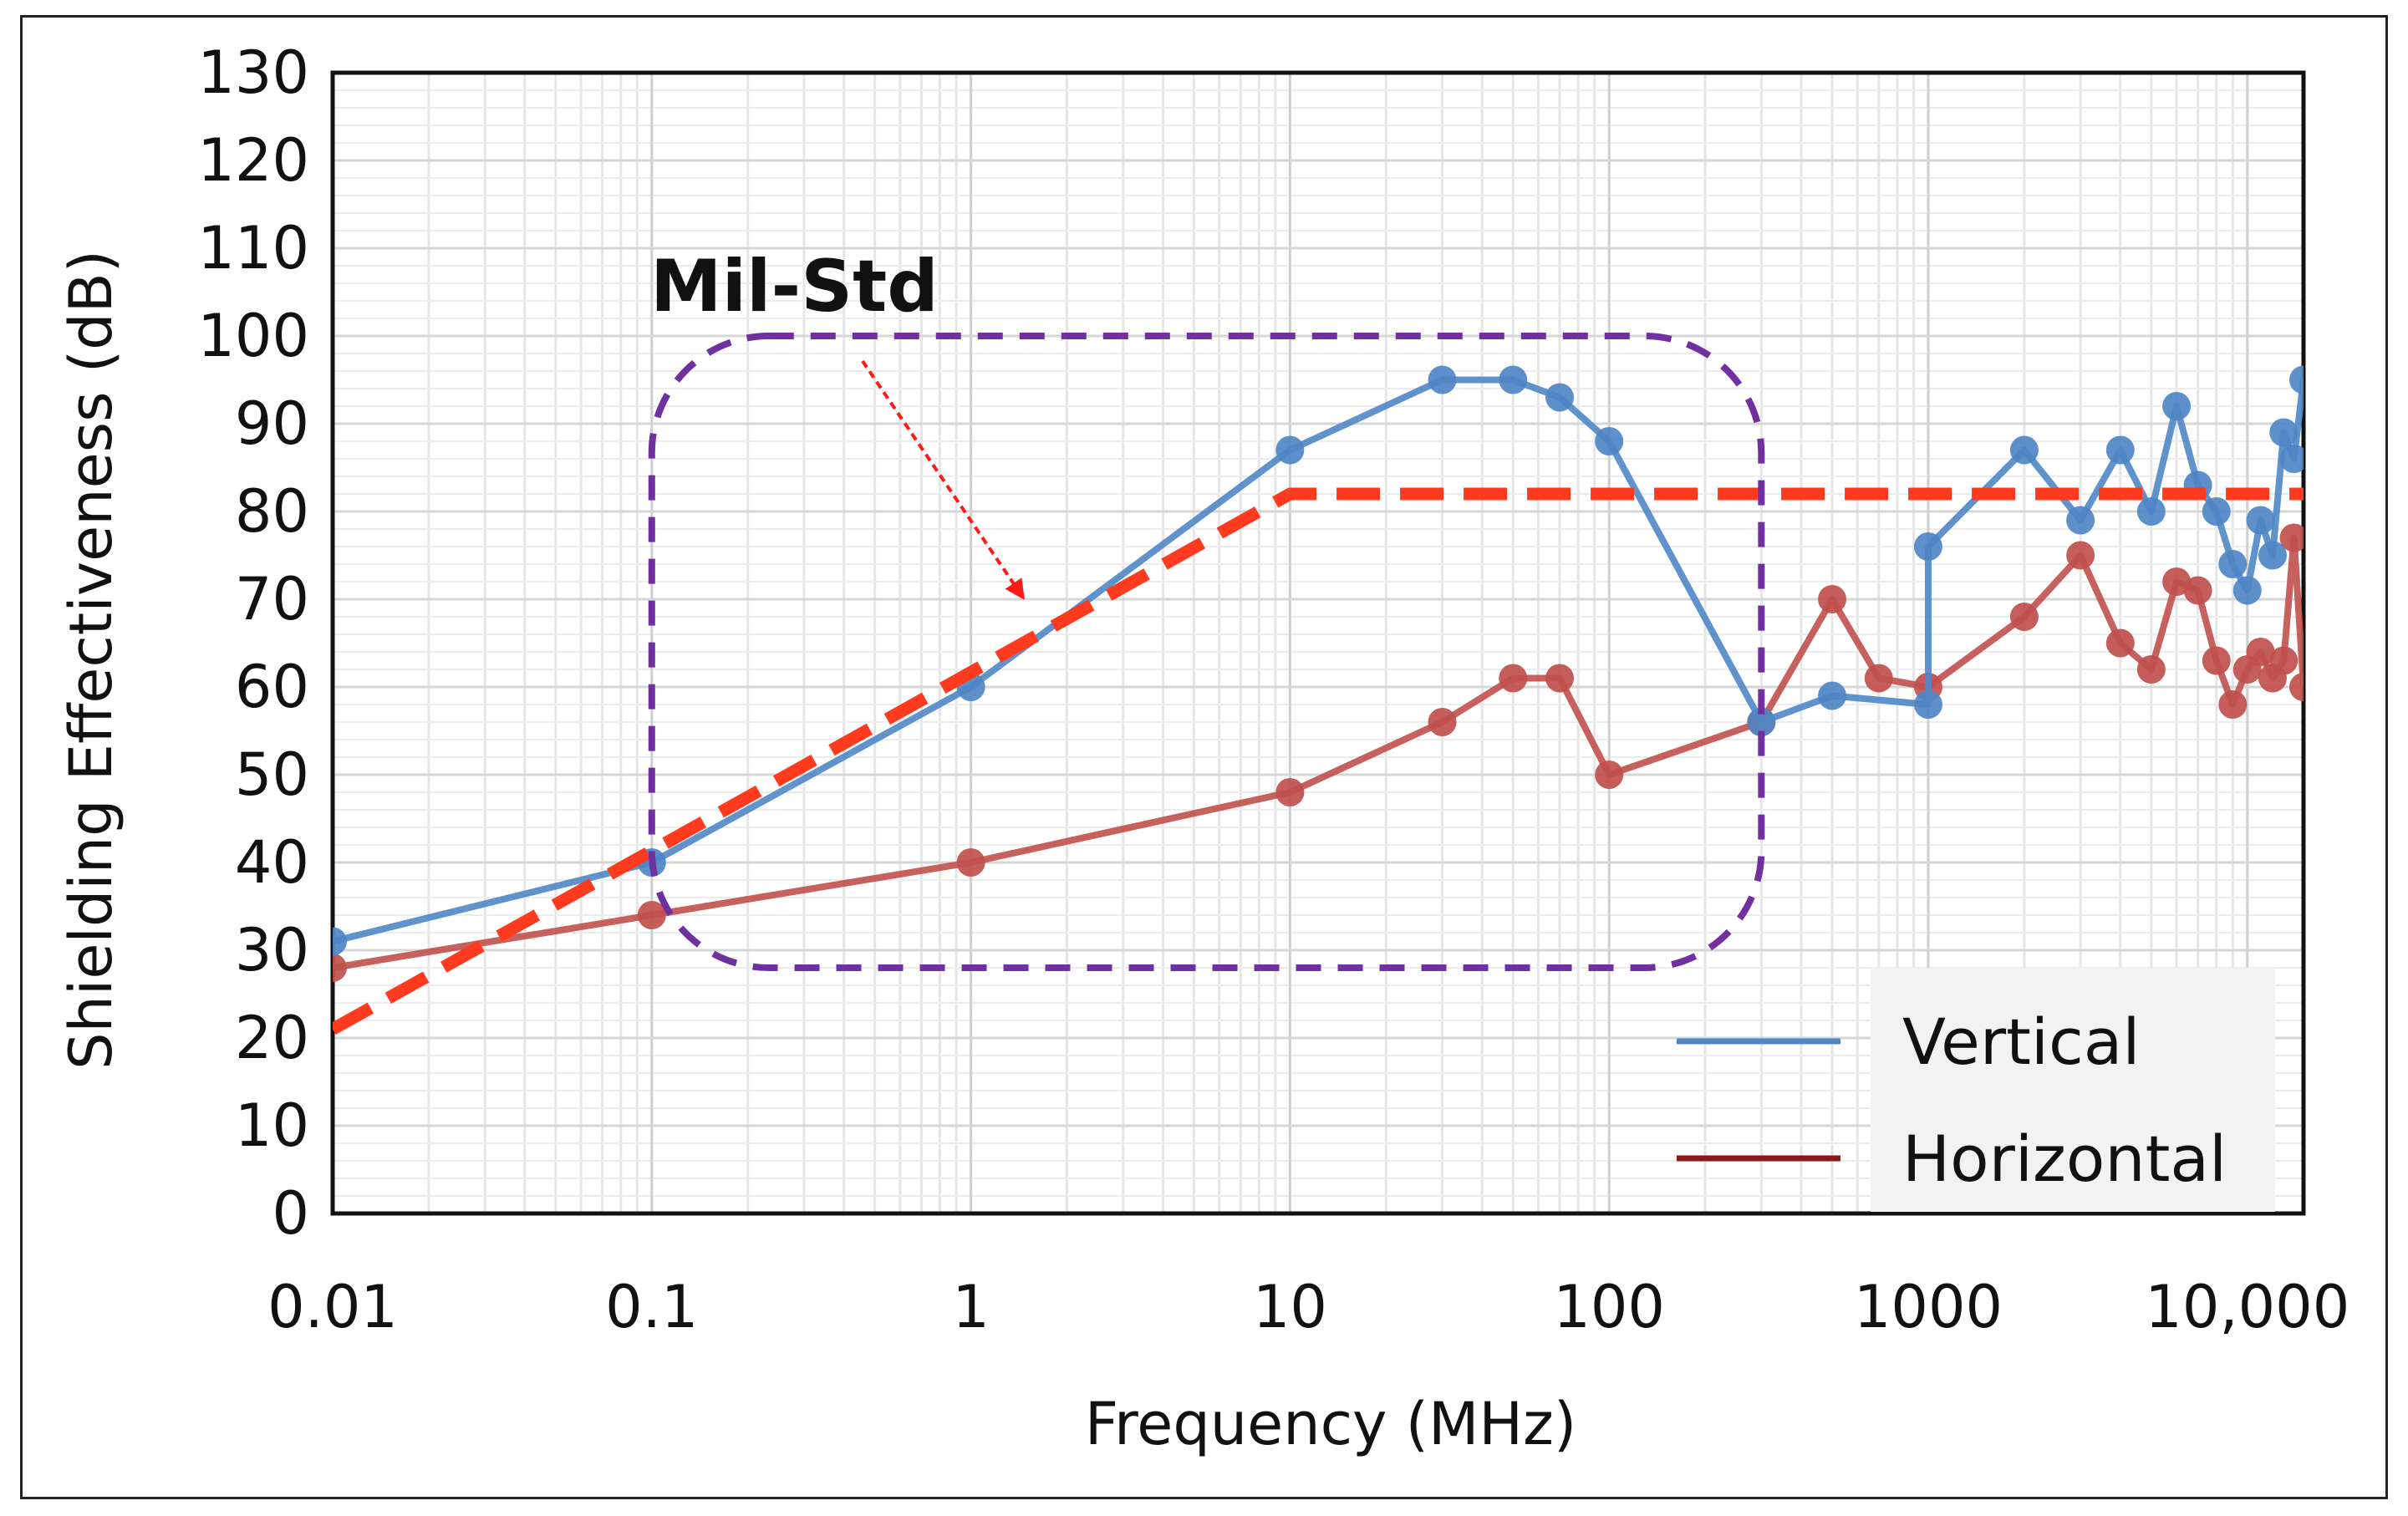 This screenshot has width=2408, height=1516. What do you see at coordinates (2064, 1159) in the screenshot?
I see `legend-label-horizontal: Horizontal` at bounding box center [2064, 1159].